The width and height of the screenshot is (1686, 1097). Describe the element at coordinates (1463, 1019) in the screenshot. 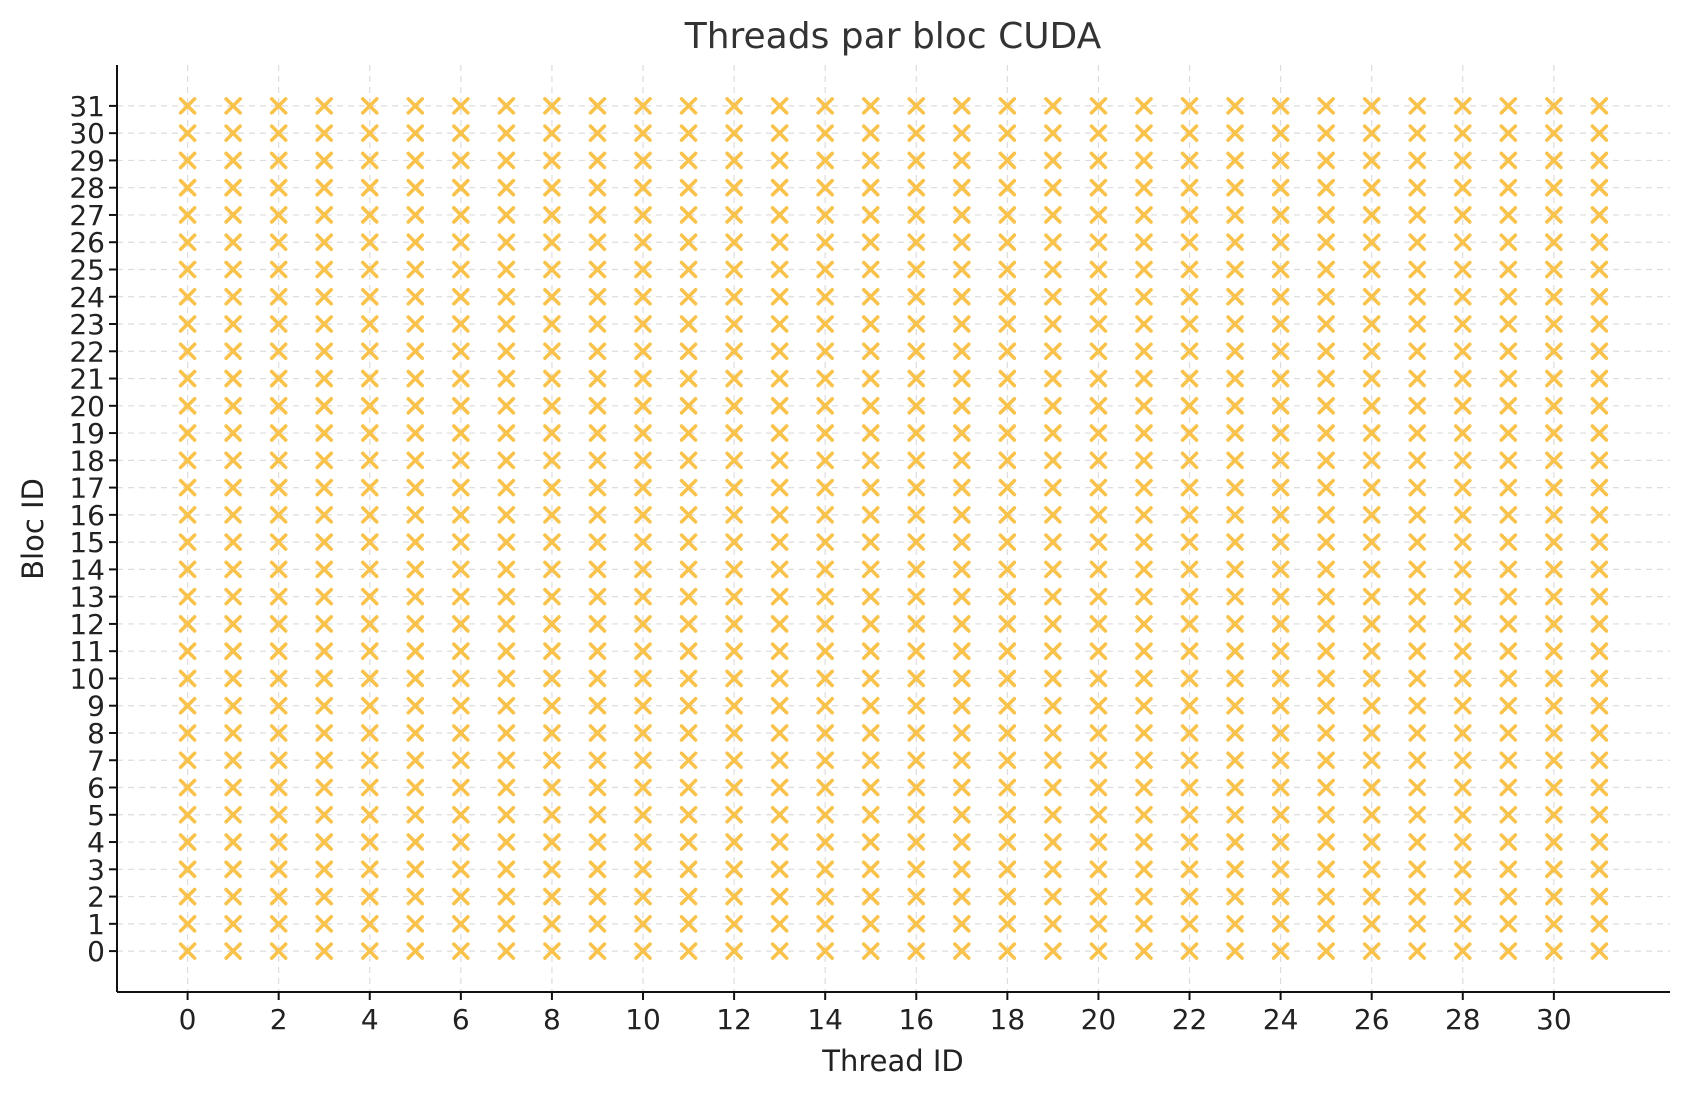

I see `x-tick-label: 28` at that location.